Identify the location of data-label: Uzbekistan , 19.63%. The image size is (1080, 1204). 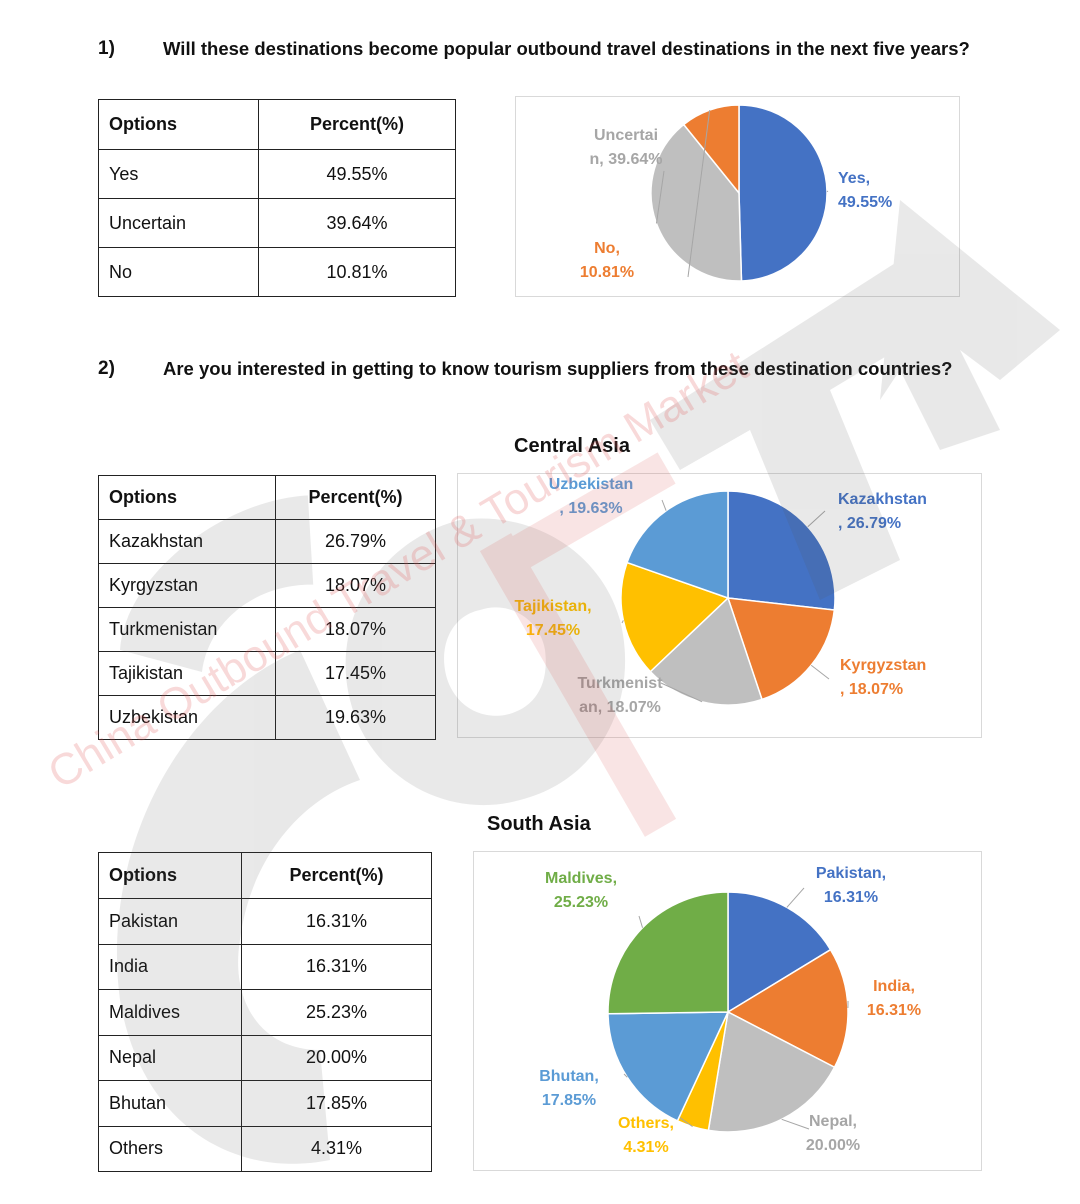
(591, 496).